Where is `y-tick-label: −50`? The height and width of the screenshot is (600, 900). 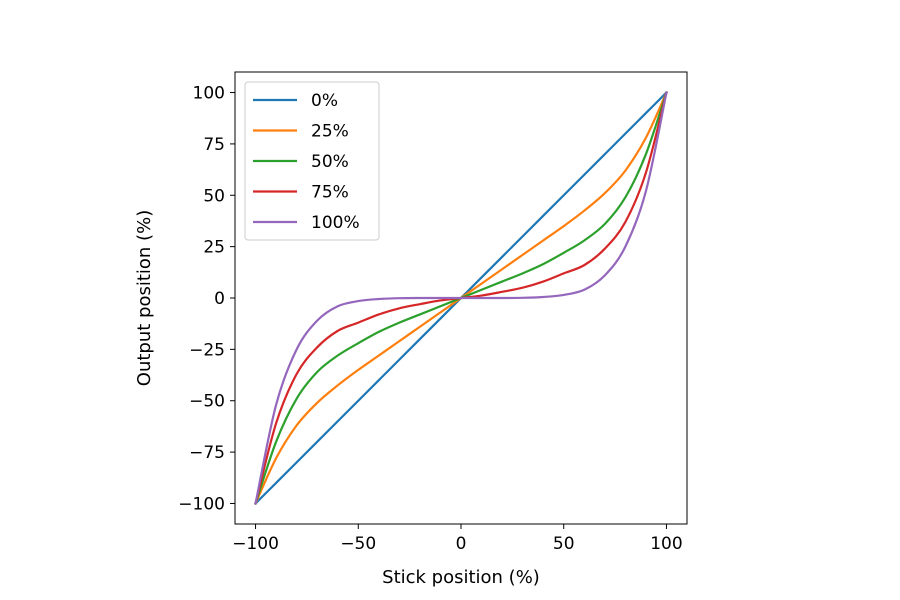
y-tick-label: −50 is located at coordinates (207, 402).